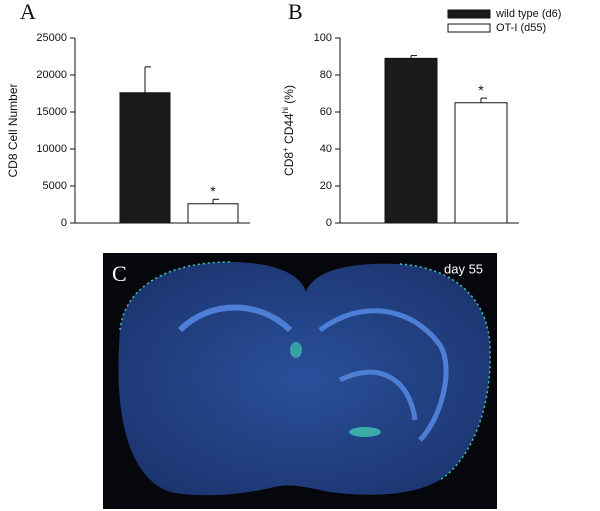 The width and height of the screenshot is (600, 511). What do you see at coordinates (323, 38) in the screenshot?
I see `y-tick-label: 100` at bounding box center [323, 38].